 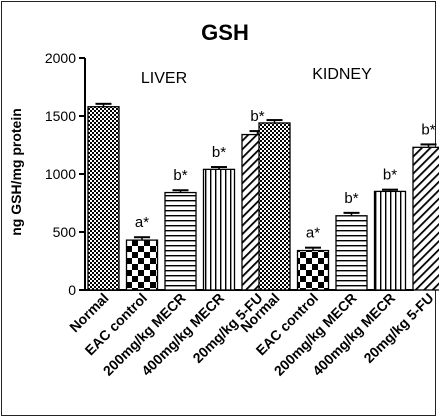 What do you see at coordinates (72, 290) in the screenshot?
I see `y-tick-label: 0` at bounding box center [72, 290].